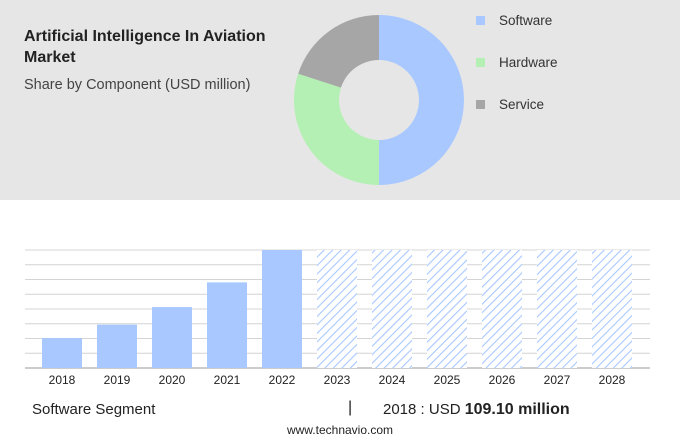 The image size is (680, 440). What do you see at coordinates (480, 104) in the screenshot?
I see `legend-swatch-service` at bounding box center [480, 104].